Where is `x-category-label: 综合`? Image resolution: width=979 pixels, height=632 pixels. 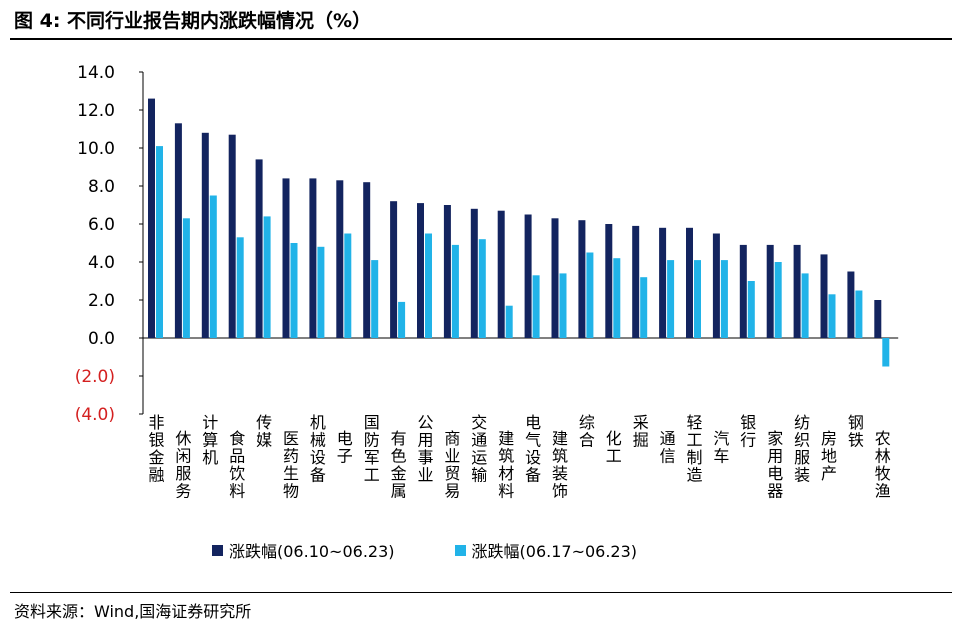 x-category-label: 综合 is located at coordinates (587, 431).